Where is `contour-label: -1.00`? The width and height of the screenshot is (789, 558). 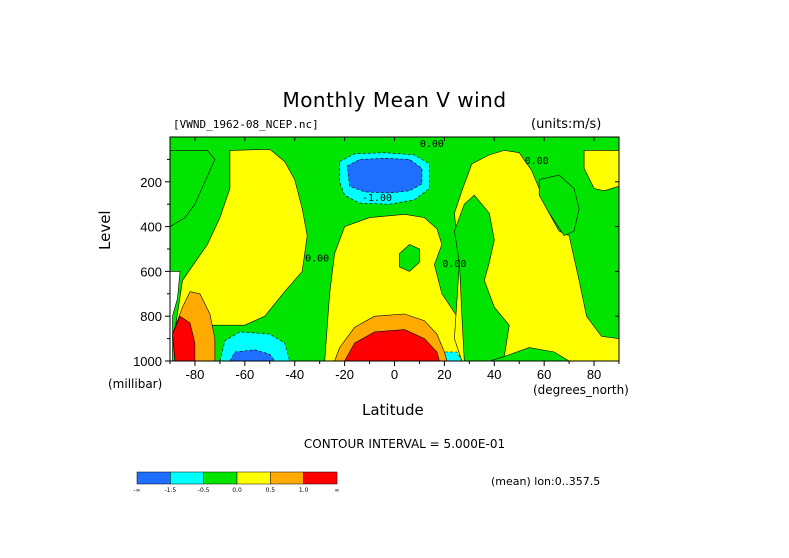 contour-label: -1.00 is located at coordinates (377, 198).